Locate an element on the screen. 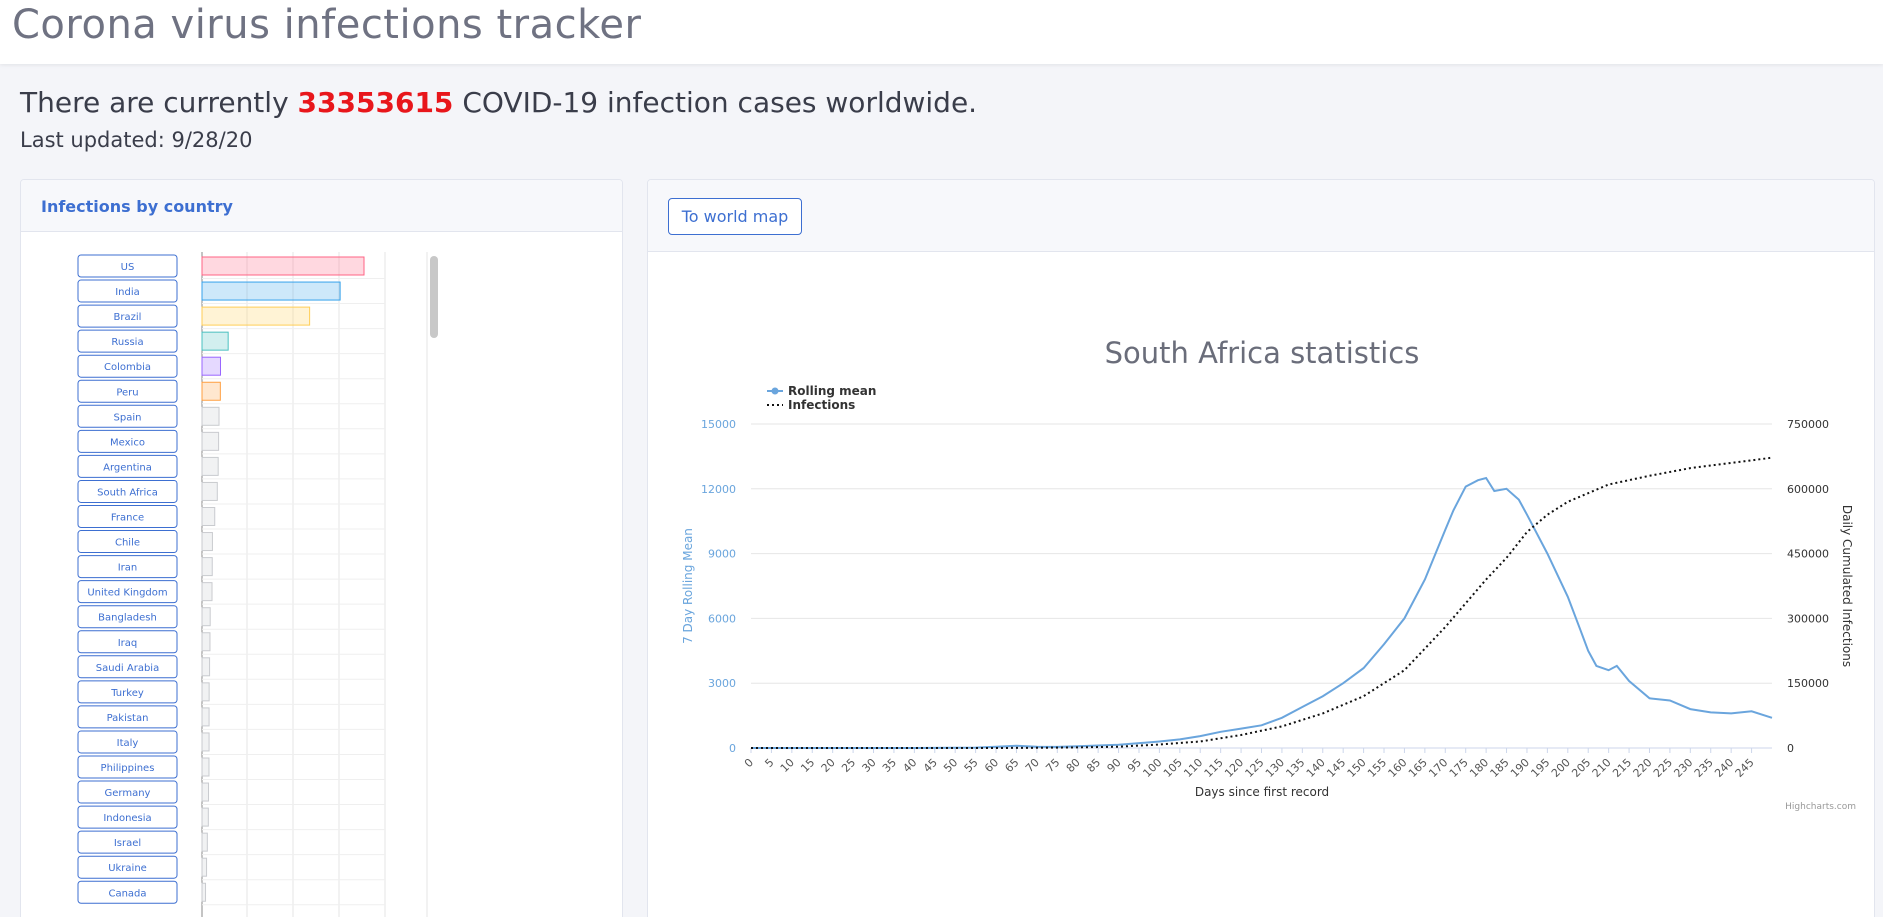 The height and width of the screenshot is (917, 1883). y-left-tick-label: 0 is located at coordinates (732, 748).